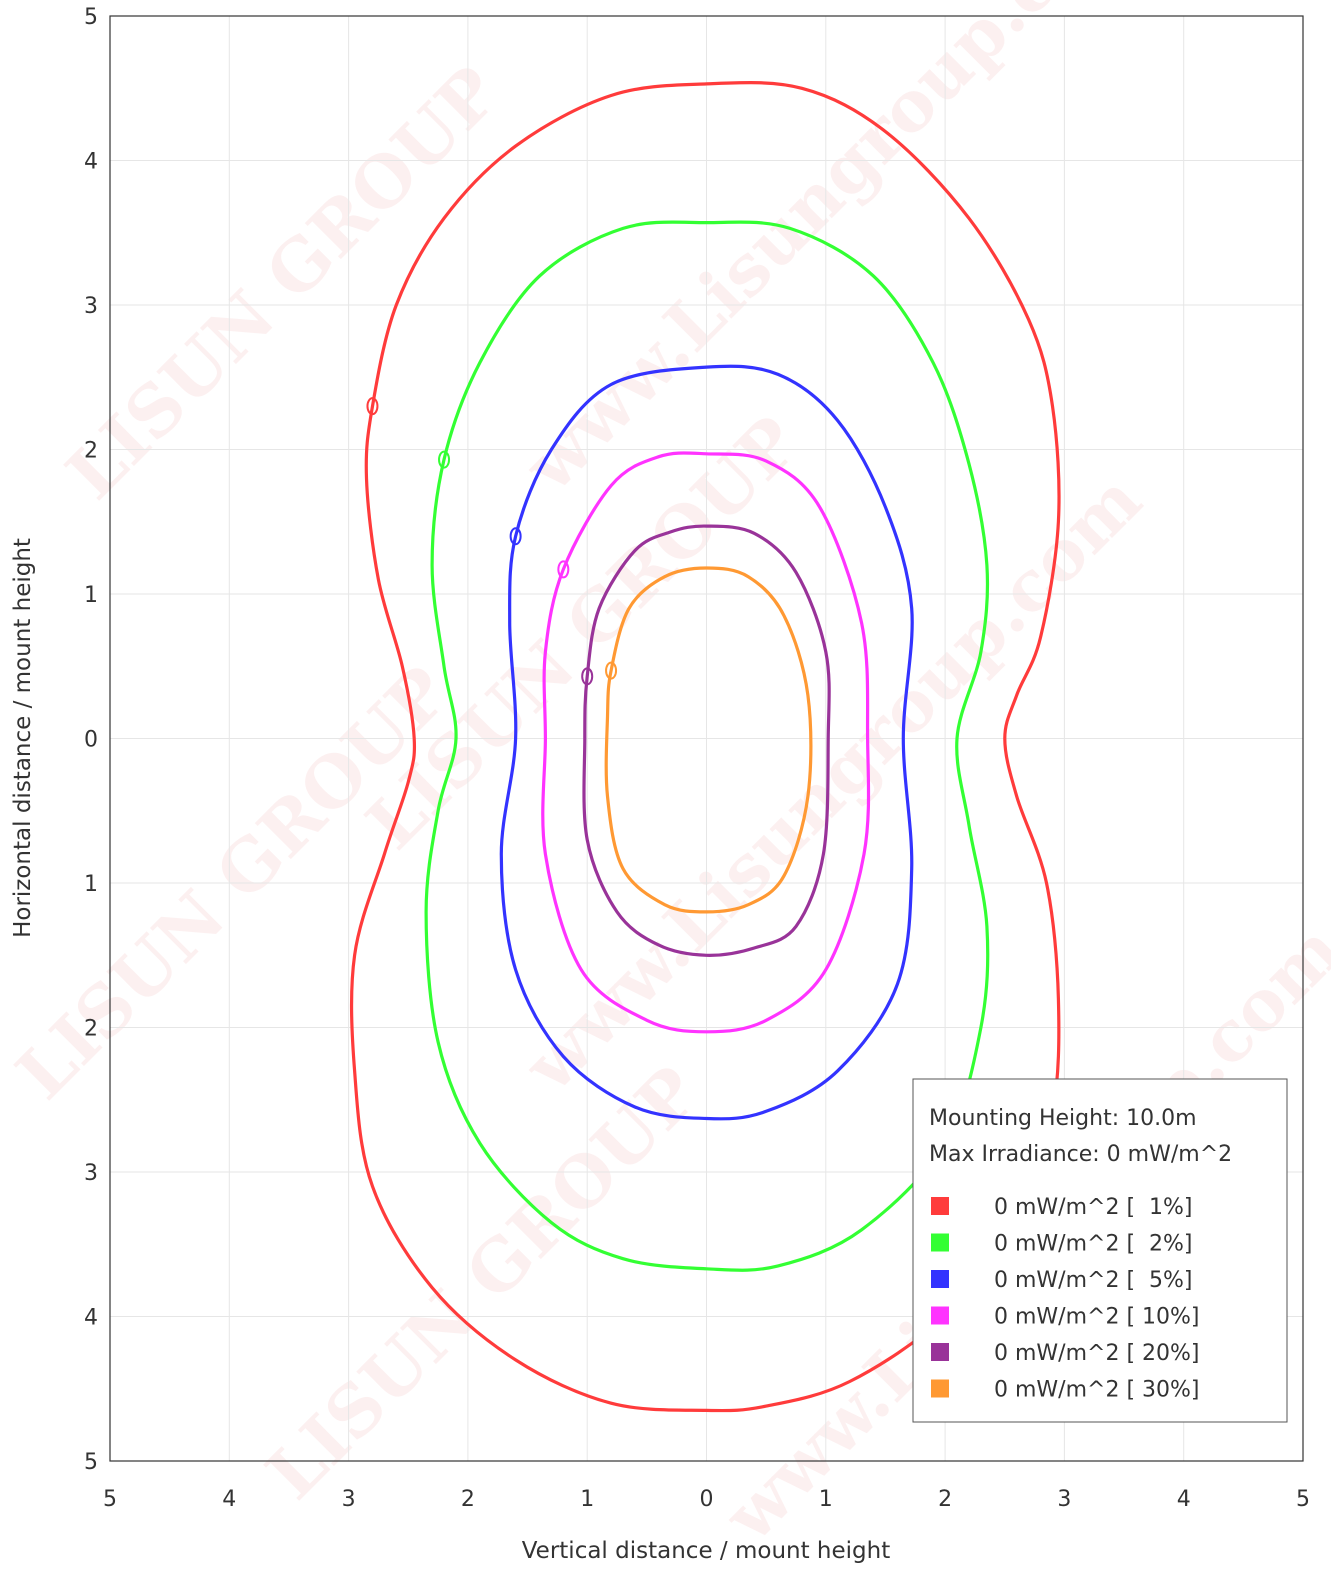 The image size is (1331, 1579). I want to click on legend-box, so click(1100, 1250).